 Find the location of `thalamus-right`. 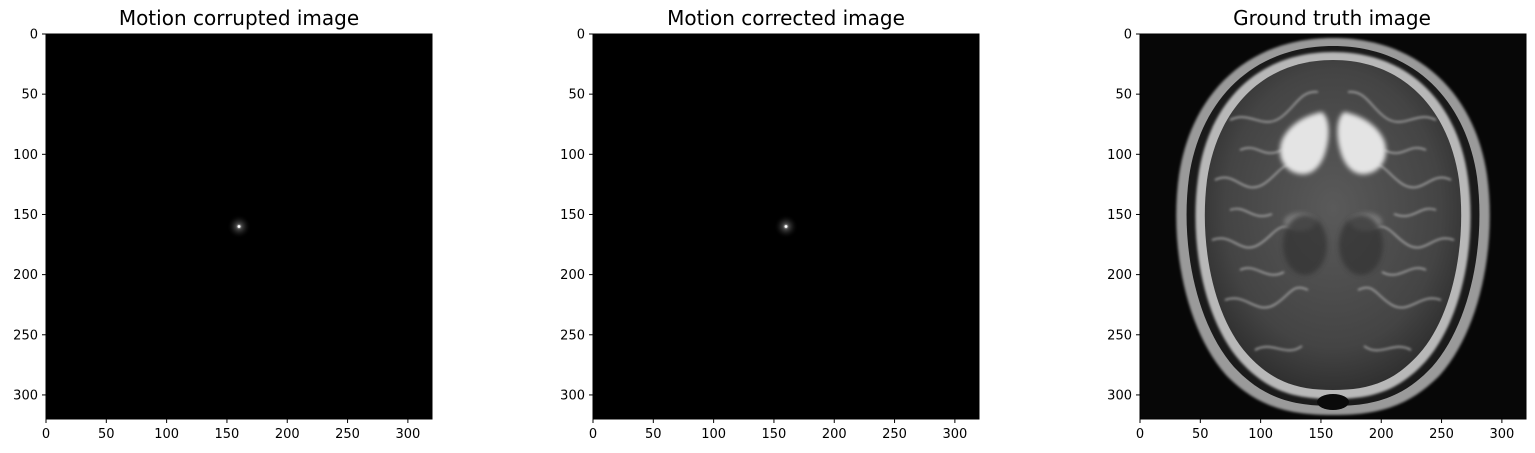

thalamus-right is located at coordinates (1361, 245).